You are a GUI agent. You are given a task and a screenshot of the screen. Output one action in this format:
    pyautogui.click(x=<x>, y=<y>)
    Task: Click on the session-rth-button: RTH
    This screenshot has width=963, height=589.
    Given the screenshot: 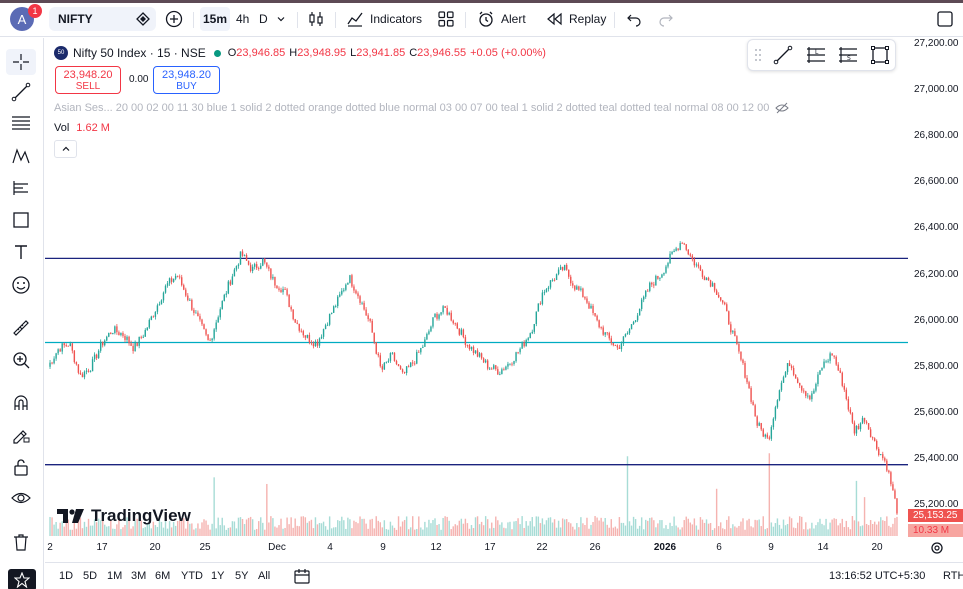 What is the action you would take?
    pyautogui.click(x=953, y=576)
    